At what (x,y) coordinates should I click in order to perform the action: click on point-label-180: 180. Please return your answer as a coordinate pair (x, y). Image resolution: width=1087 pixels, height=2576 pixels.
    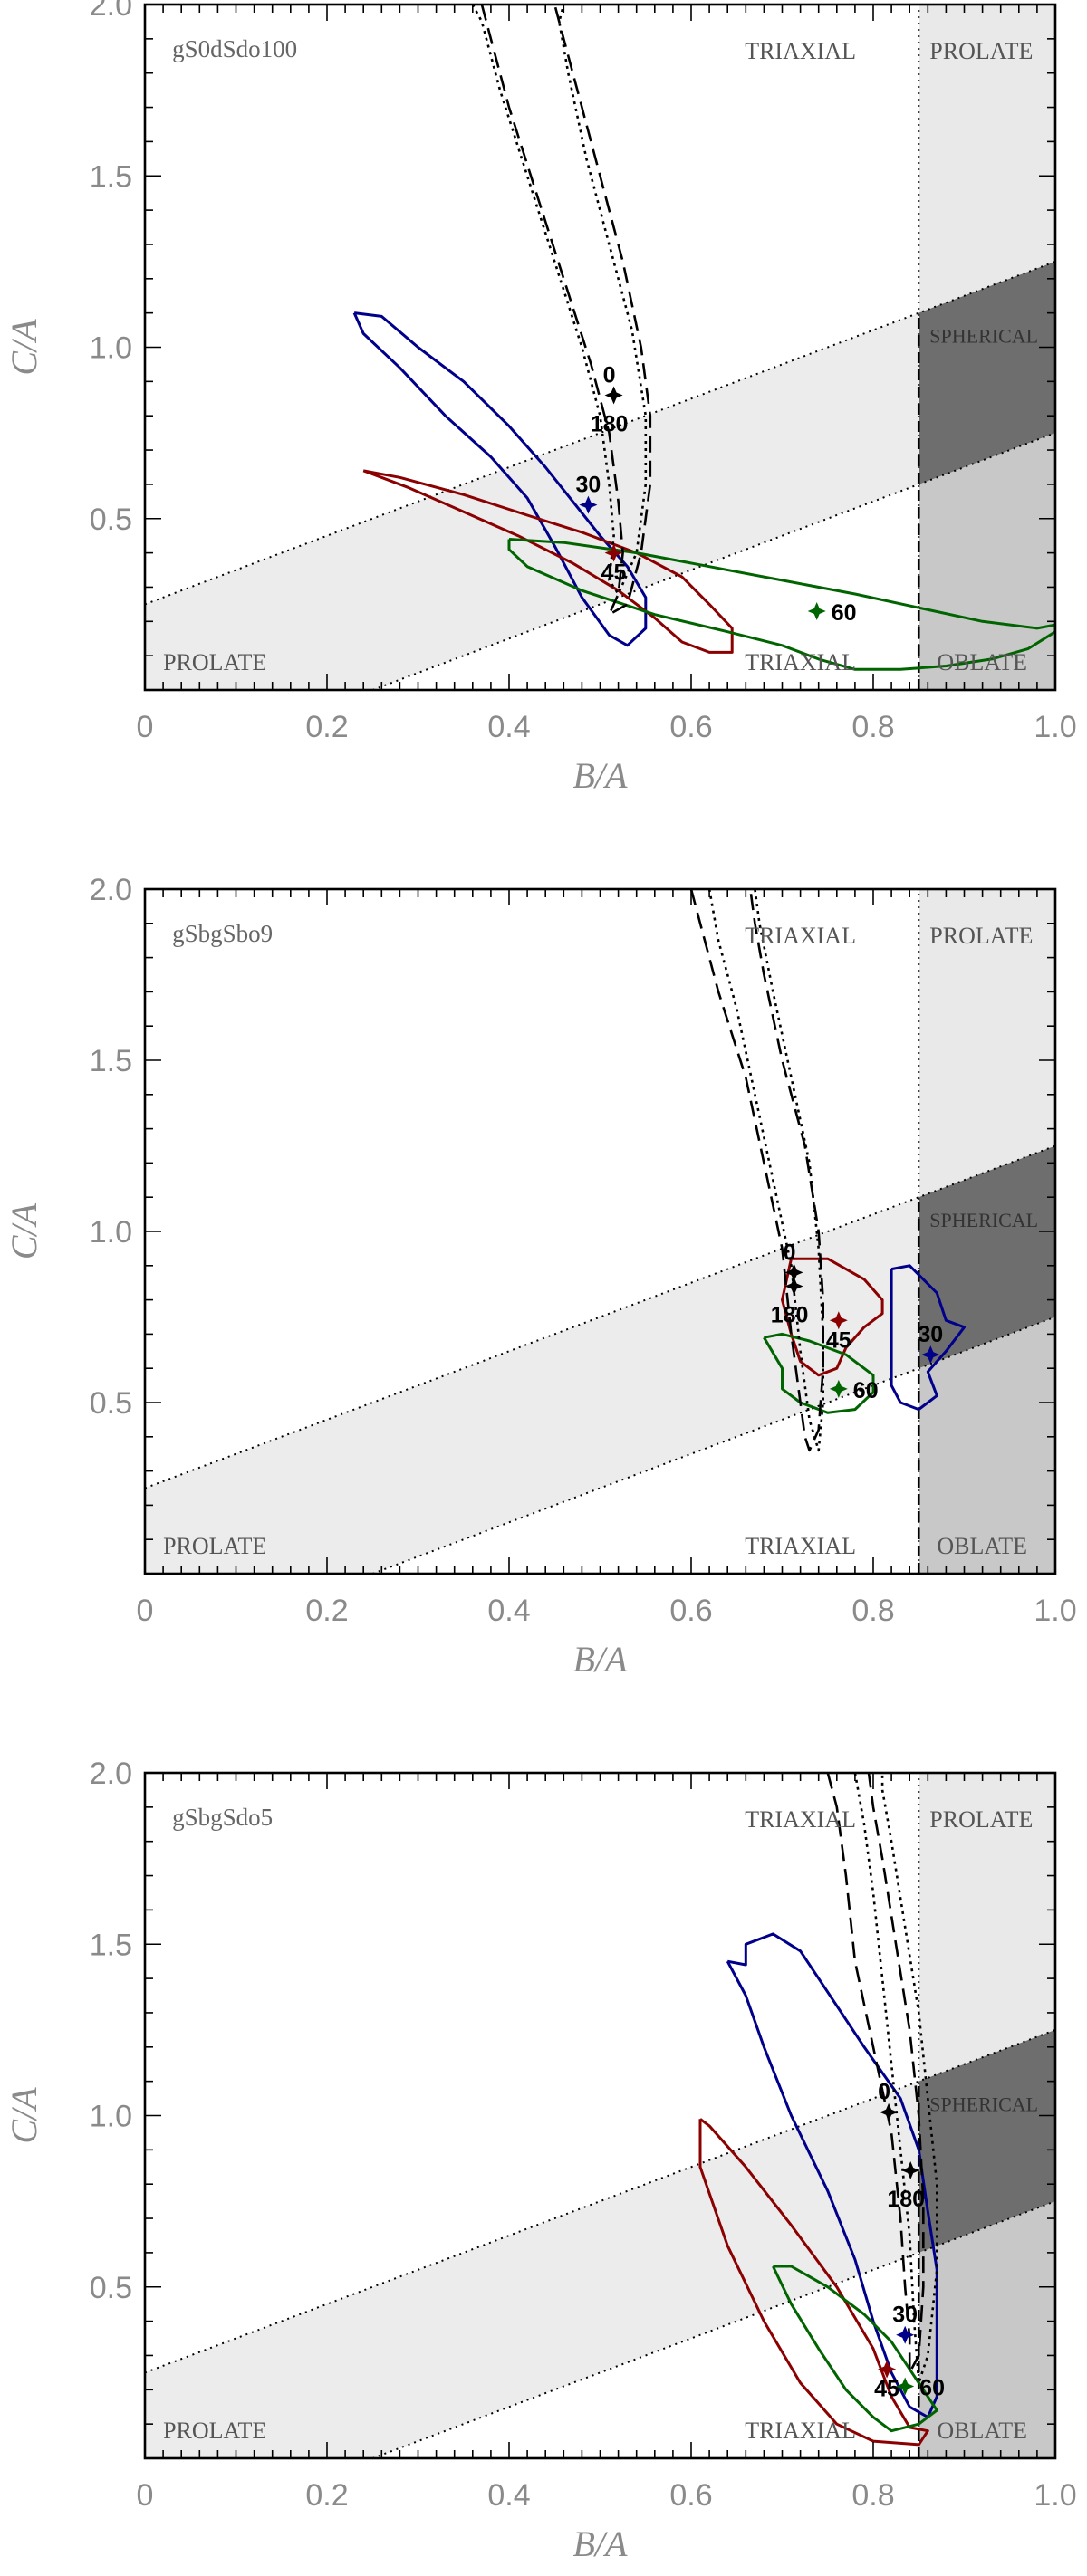
    Looking at the image, I should click on (790, 1314).